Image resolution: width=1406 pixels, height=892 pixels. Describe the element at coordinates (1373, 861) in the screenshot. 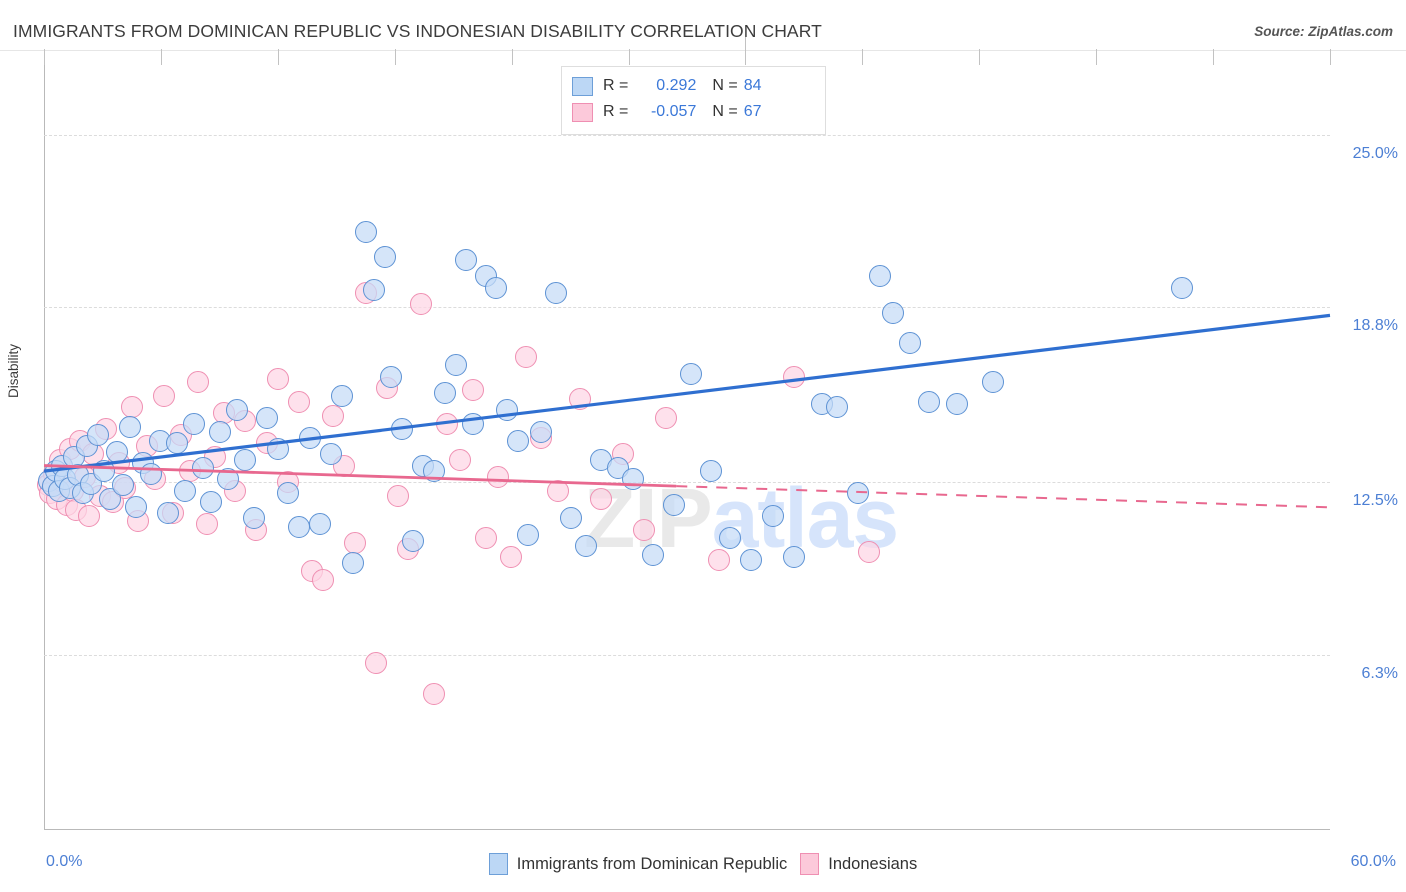

I see `x-axis-max-label: 60.0%` at that location.